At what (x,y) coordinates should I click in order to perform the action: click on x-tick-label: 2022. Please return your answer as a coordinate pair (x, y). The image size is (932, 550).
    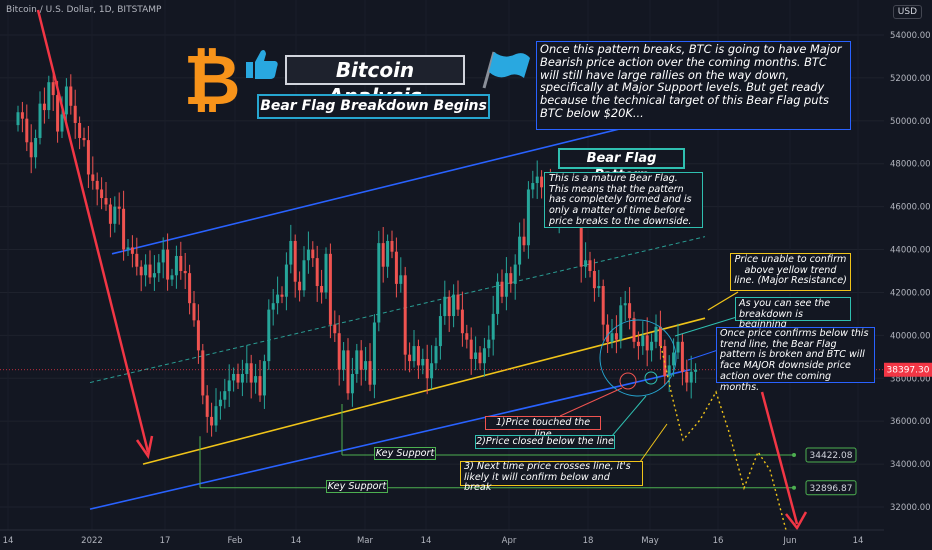
    Looking at the image, I should click on (92, 541).